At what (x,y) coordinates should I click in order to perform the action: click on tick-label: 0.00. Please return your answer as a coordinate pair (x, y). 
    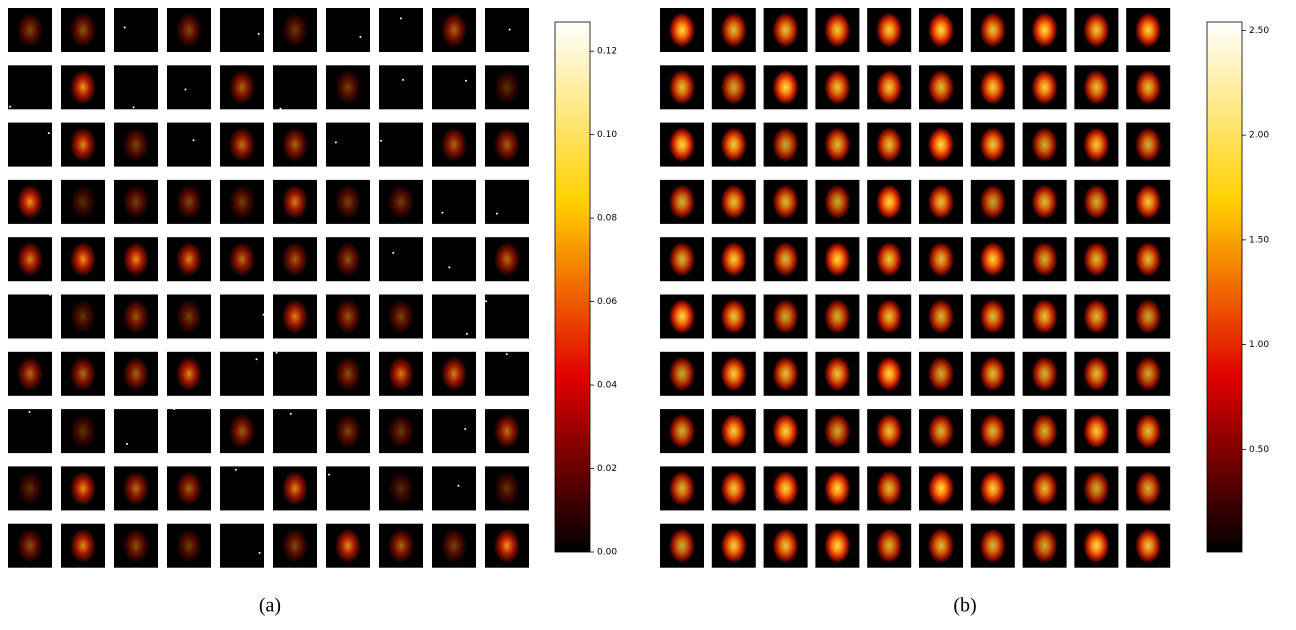
    Looking at the image, I should click on (607, 553).